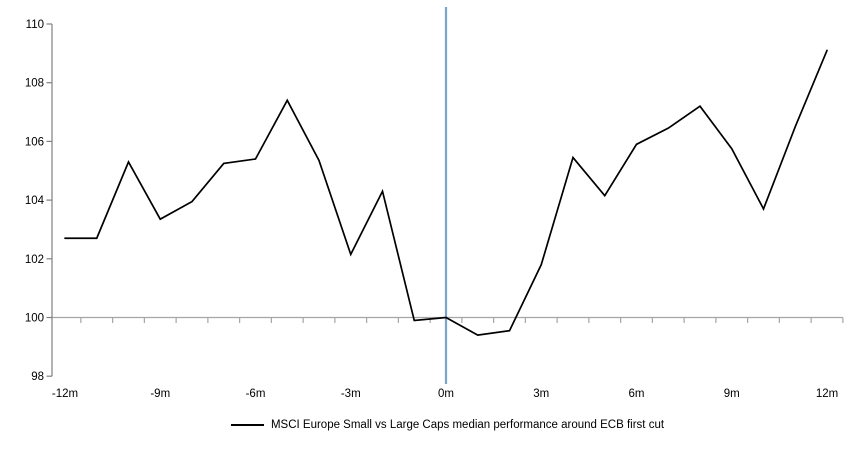 The image size is (852, 450). Describe the element at coordinates (34, 142) in the screenshot. I see `y-tick-label: 106` at that location.